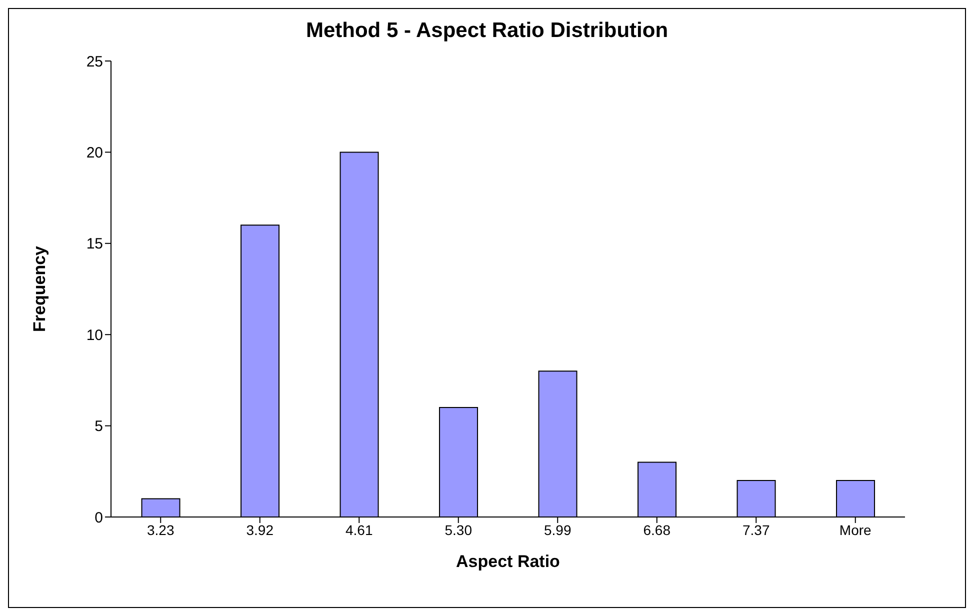  I want to click on x-tick-label: 7.37, so click(756, 530).